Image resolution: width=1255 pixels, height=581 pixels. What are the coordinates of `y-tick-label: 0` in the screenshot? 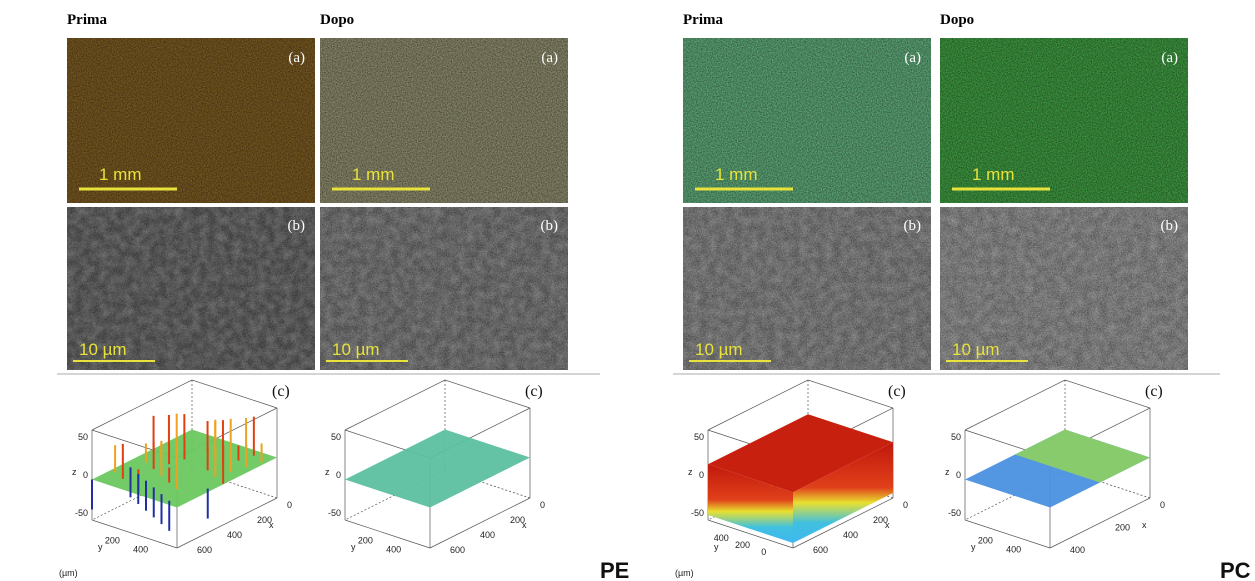 It's located at (763, 552).